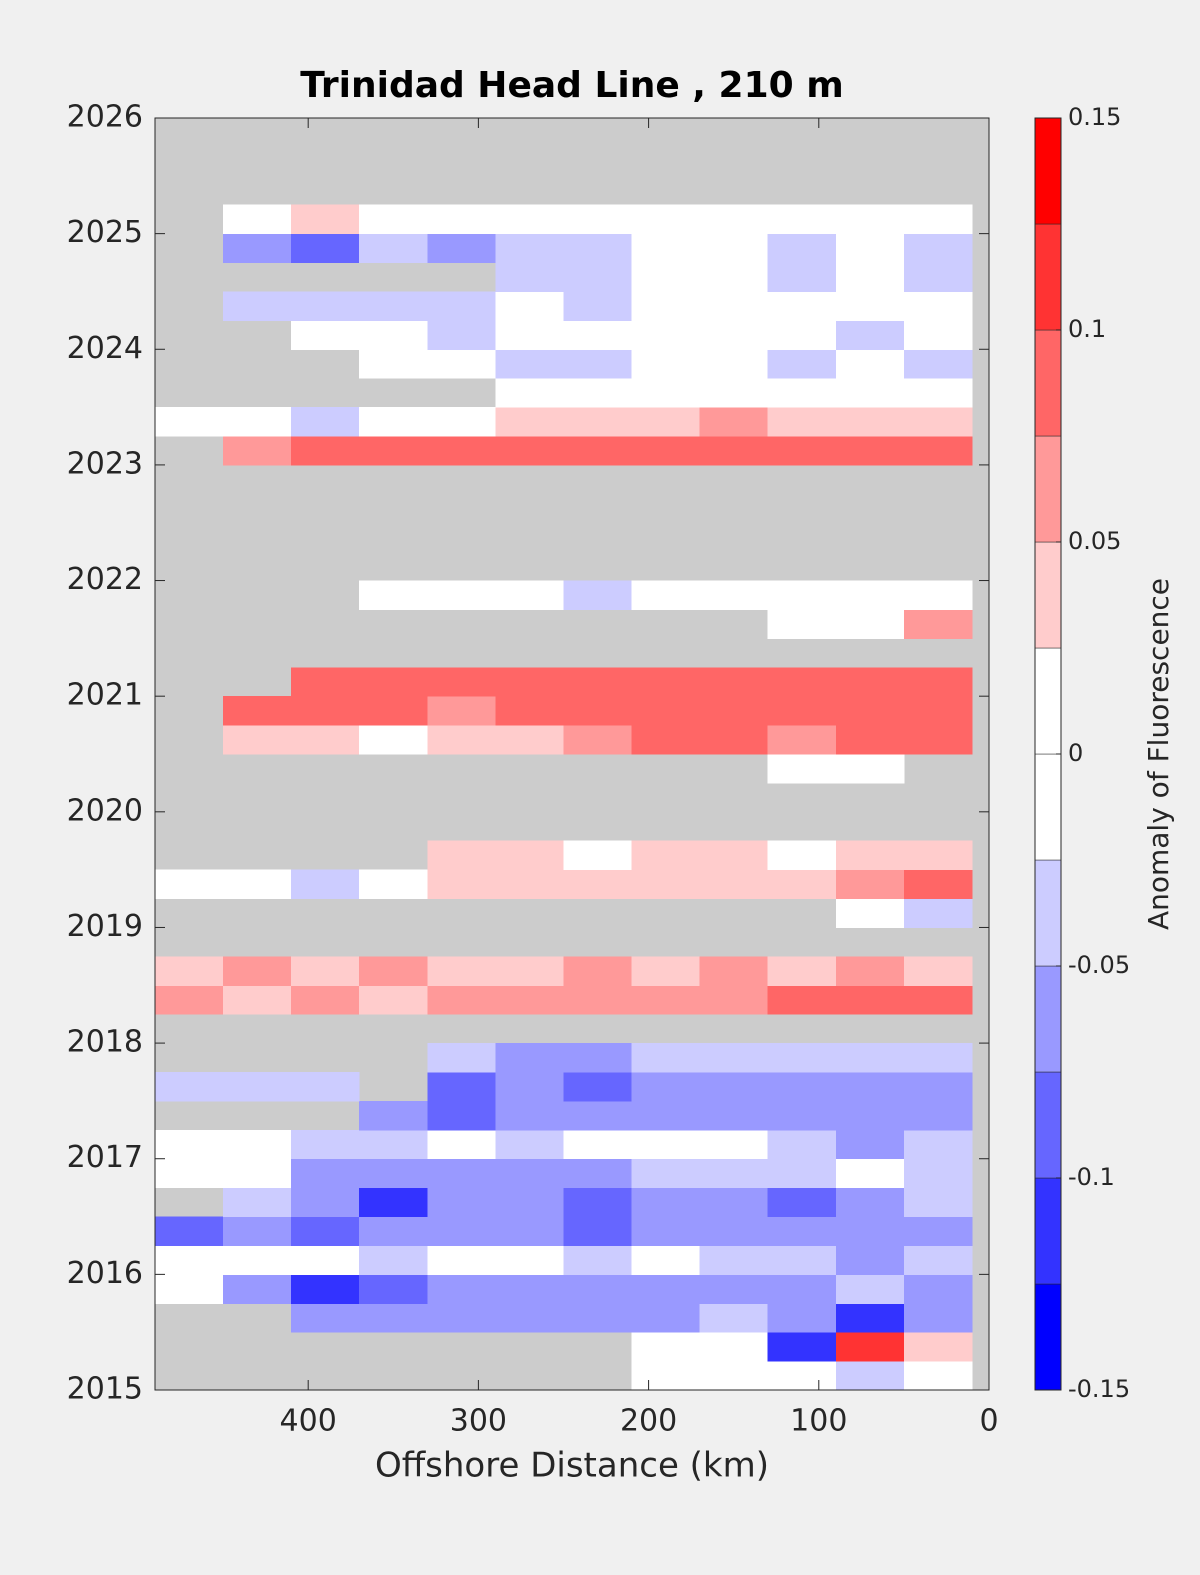  Describe the element at coordinates (478, 1421) in the screenshot. I see `x-tick-label: 300` at that location.